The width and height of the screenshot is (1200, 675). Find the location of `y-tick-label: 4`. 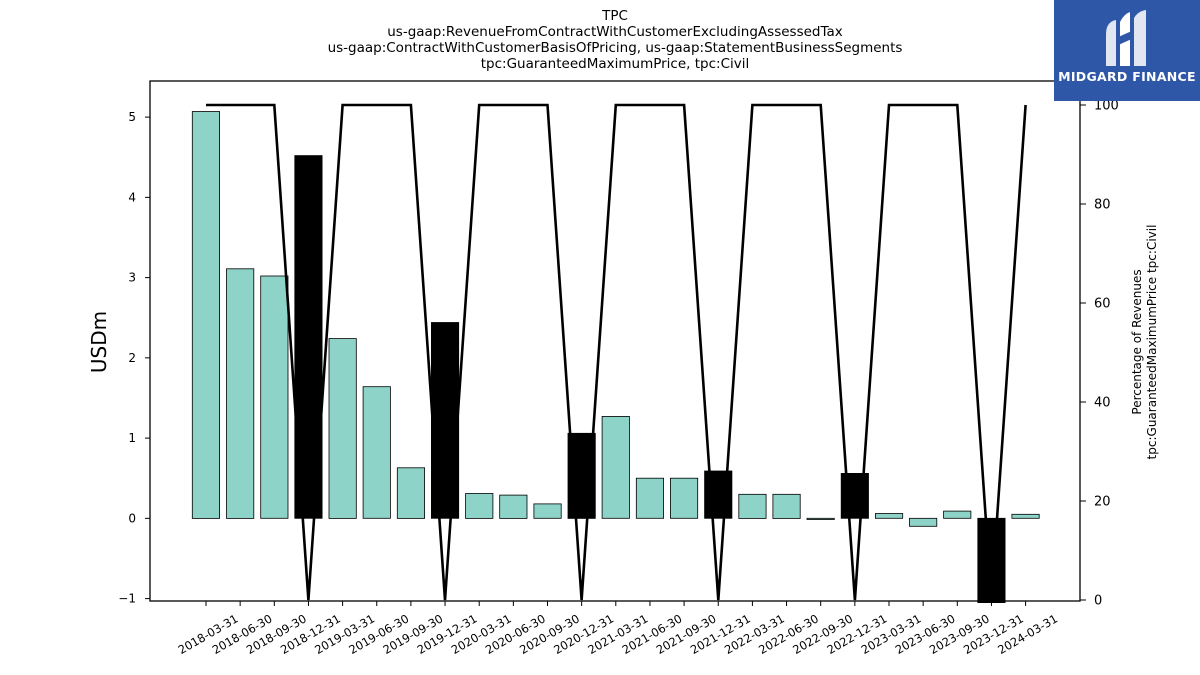

y-tick-label: 4 is located at coordinates (132, 197).